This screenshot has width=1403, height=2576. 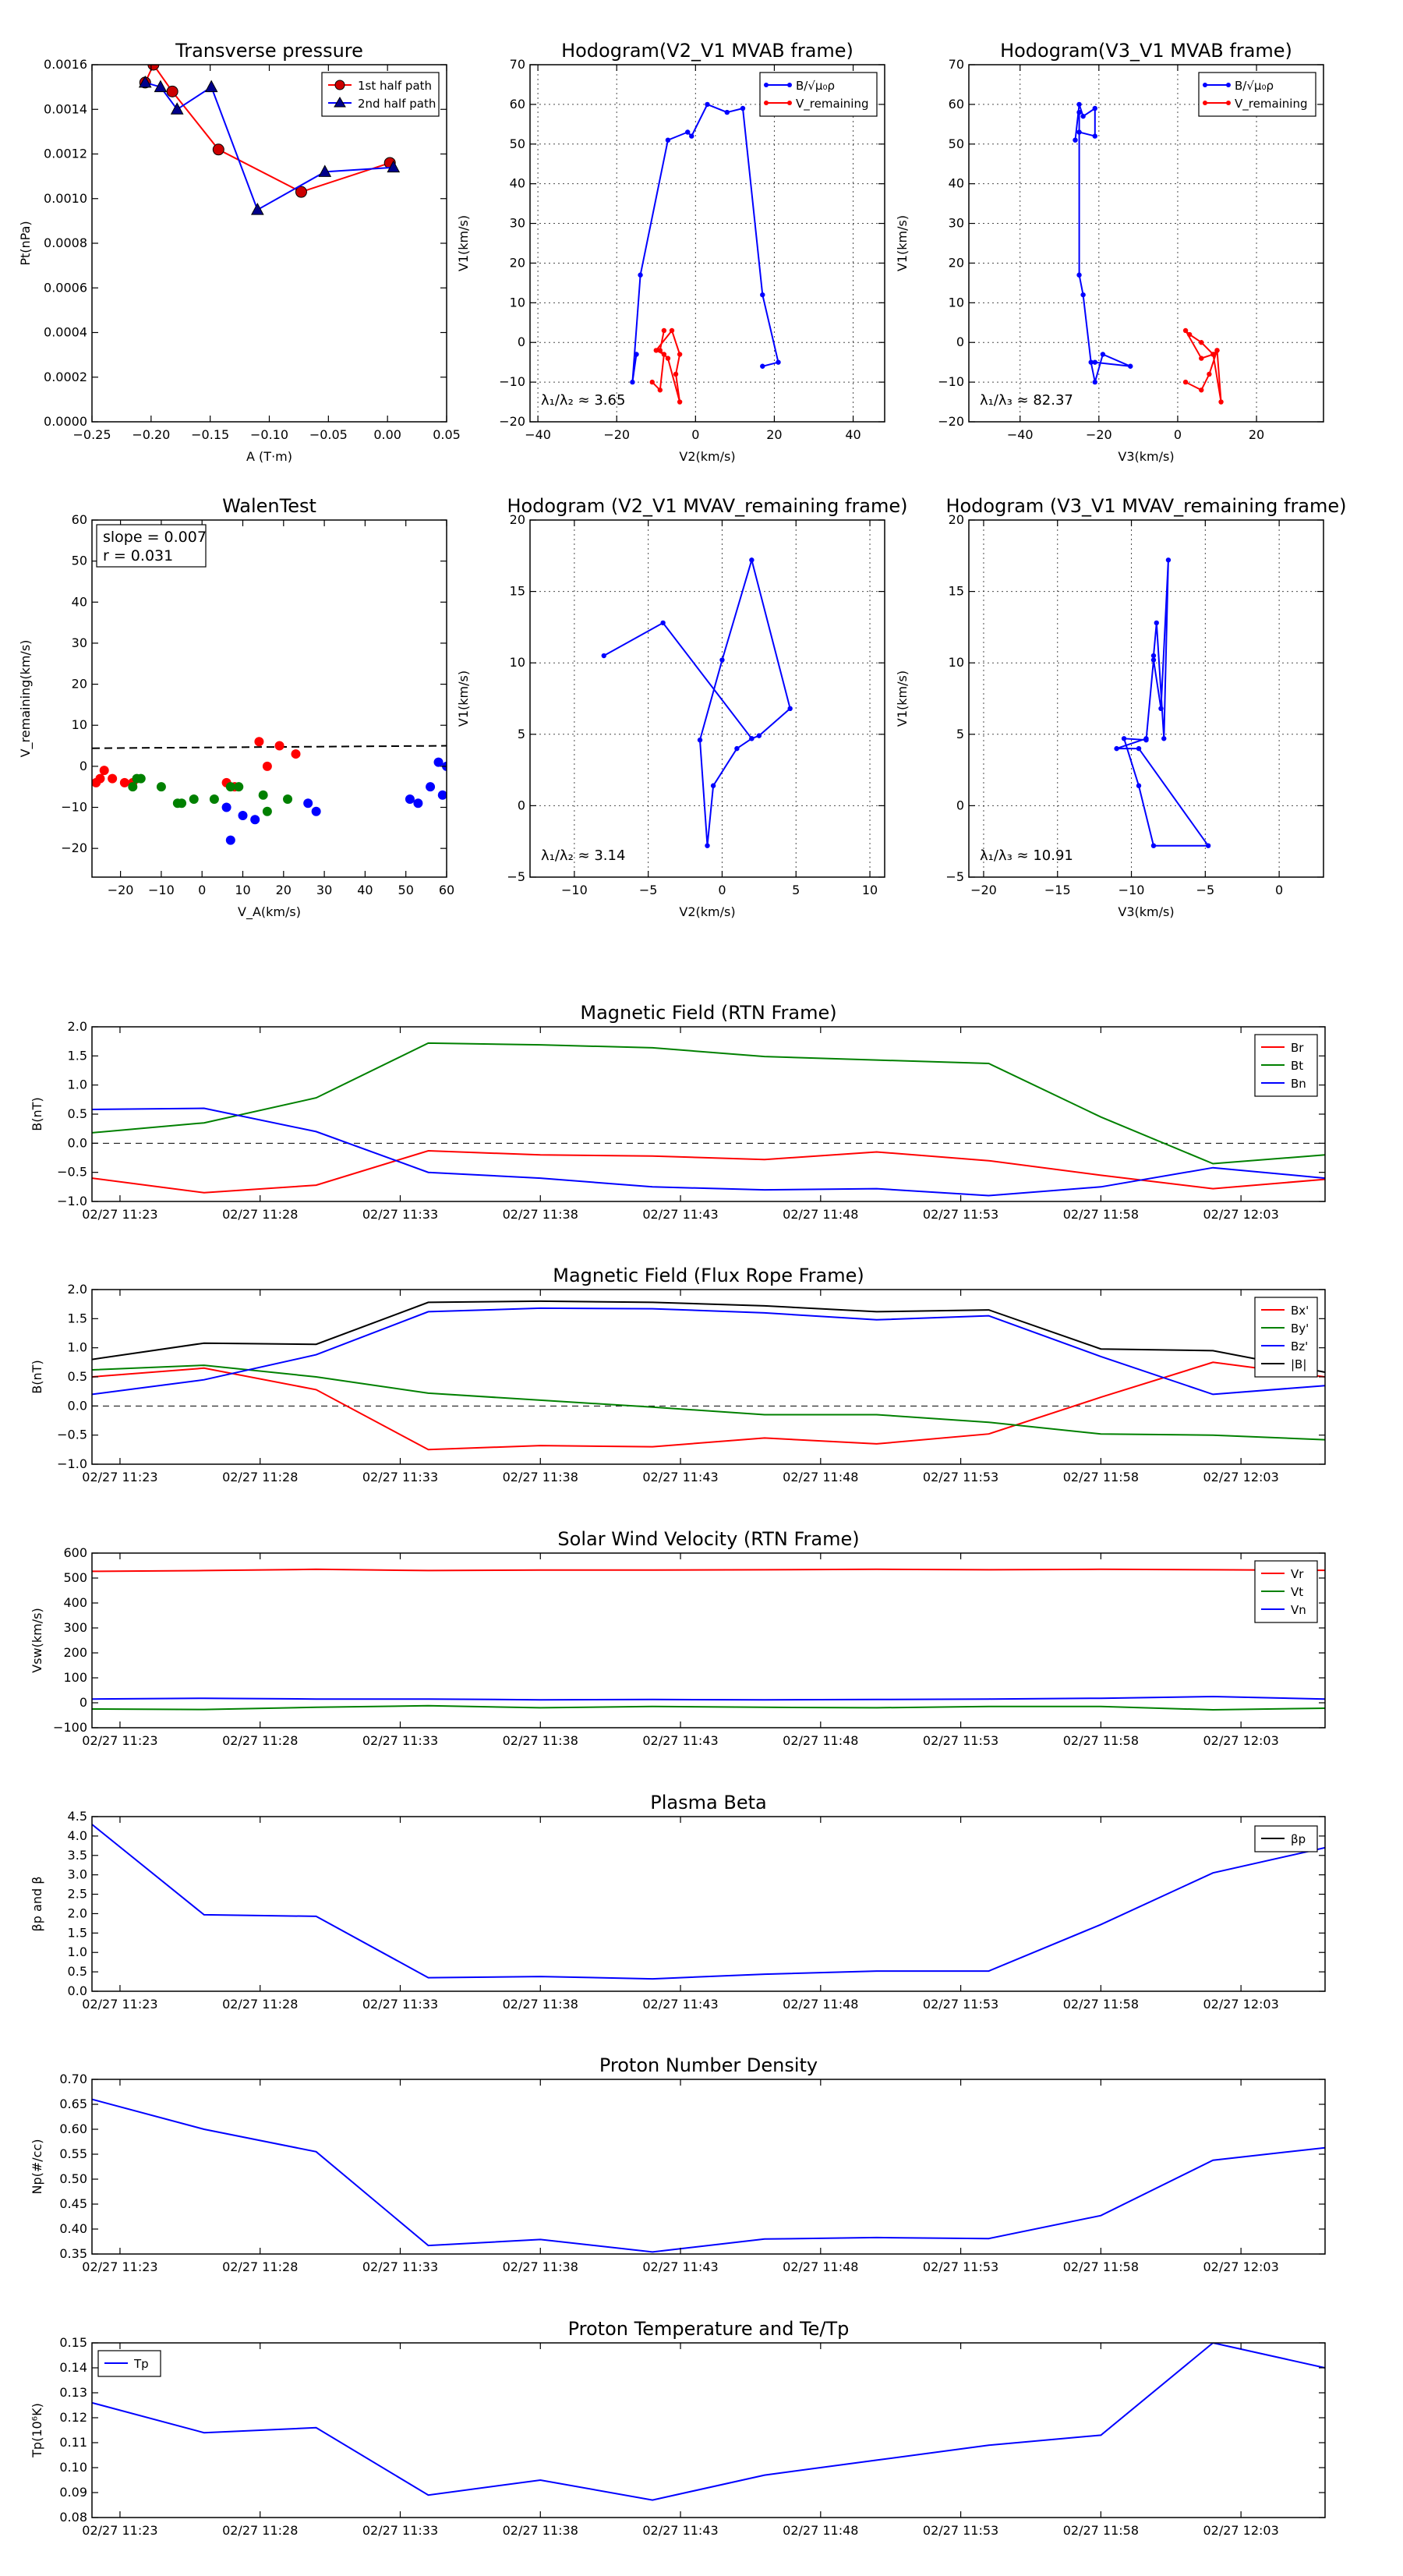 What do you see at coordinates (73, 2392) in the screenshot?
I see `y-tick-label: 0.13` at bounding box center [73, 2392].